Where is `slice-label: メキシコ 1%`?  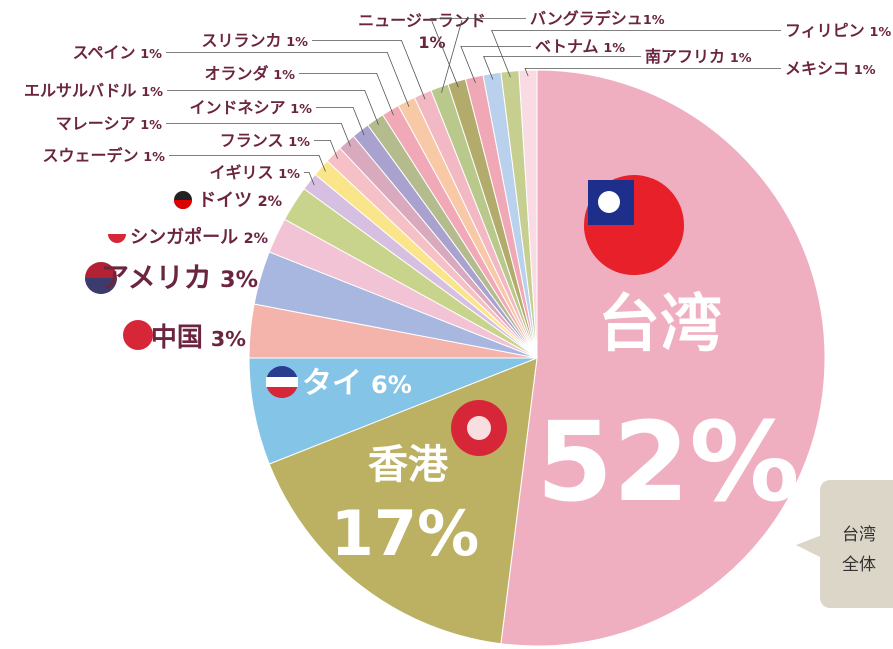 slice-label: メキシコ 1% is located at coordinates (830, 68).